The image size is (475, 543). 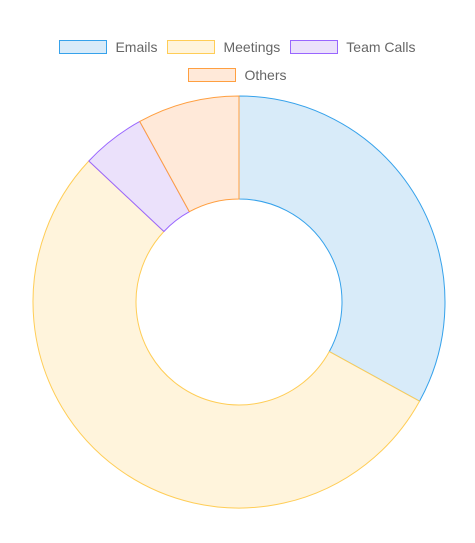 What do you see at coordinates (212, 75) in the screenshot?
I see `legend-swatch-others` at bounding box center [212, 75].